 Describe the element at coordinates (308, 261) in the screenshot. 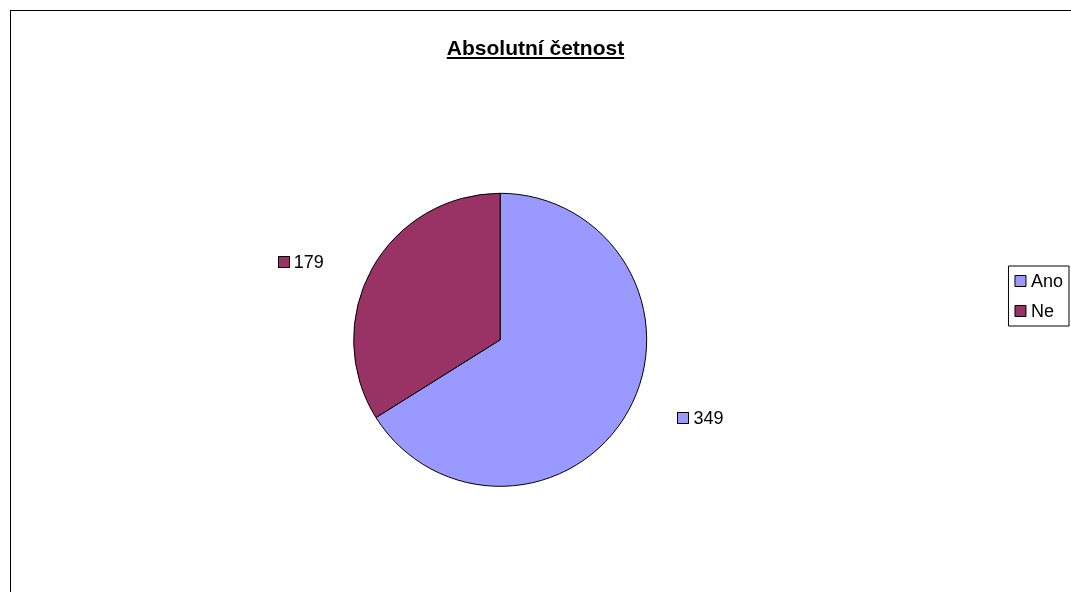

I see `data-label: 179` at that location.